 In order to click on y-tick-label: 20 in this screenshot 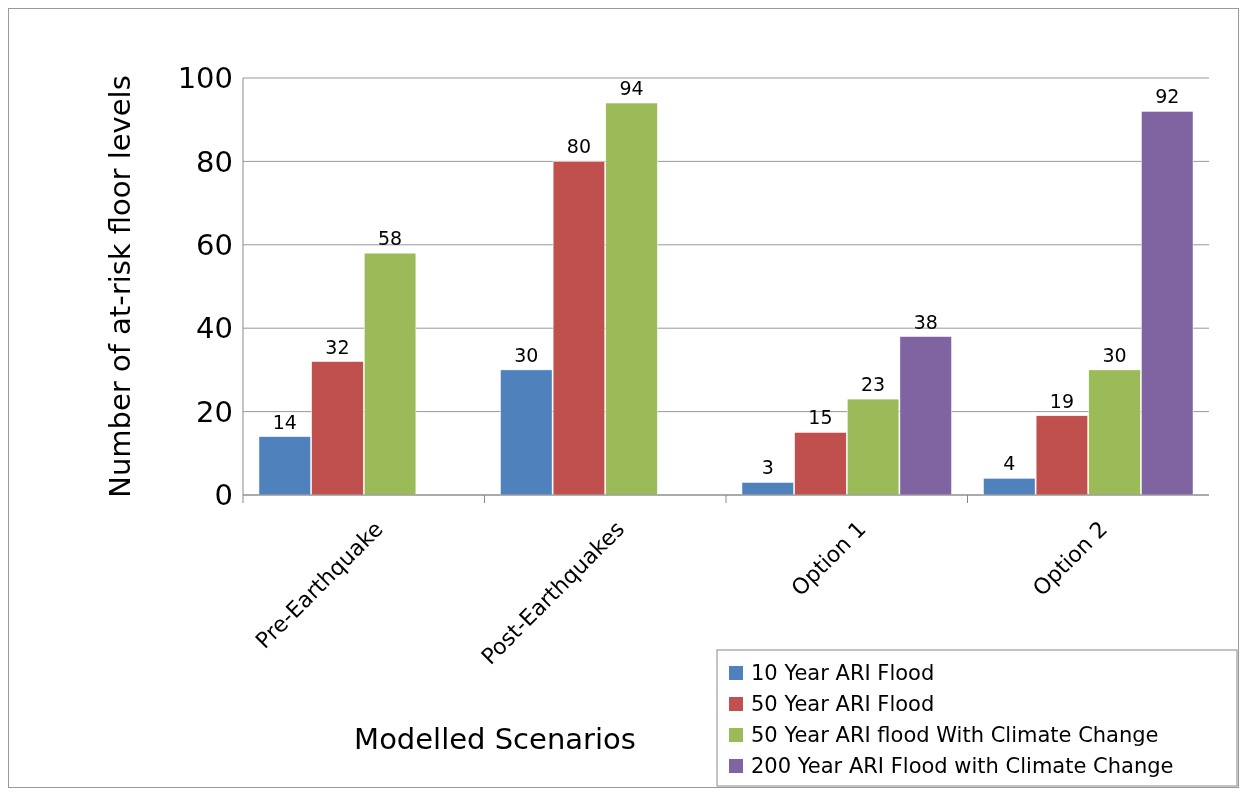, I will do `click(214, 411)`.